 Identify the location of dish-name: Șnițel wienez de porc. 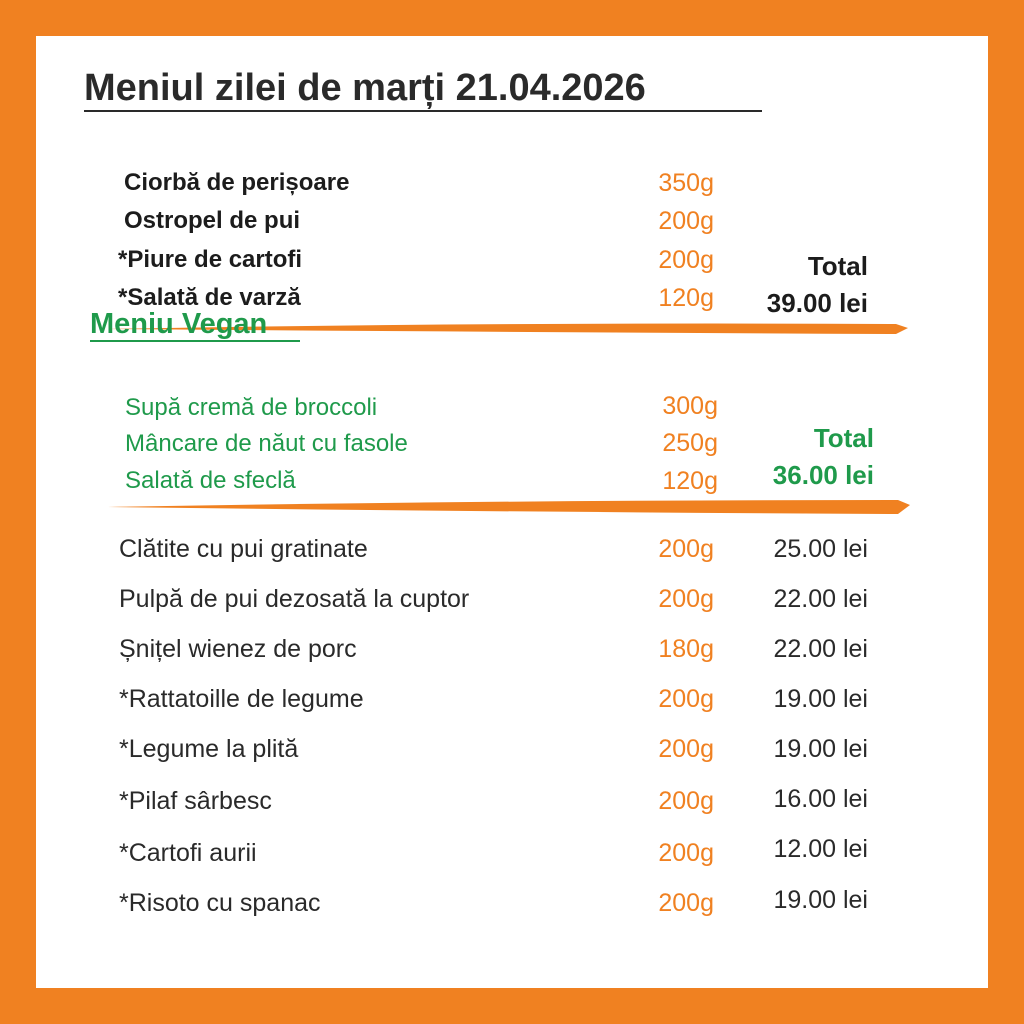
(238, 649).